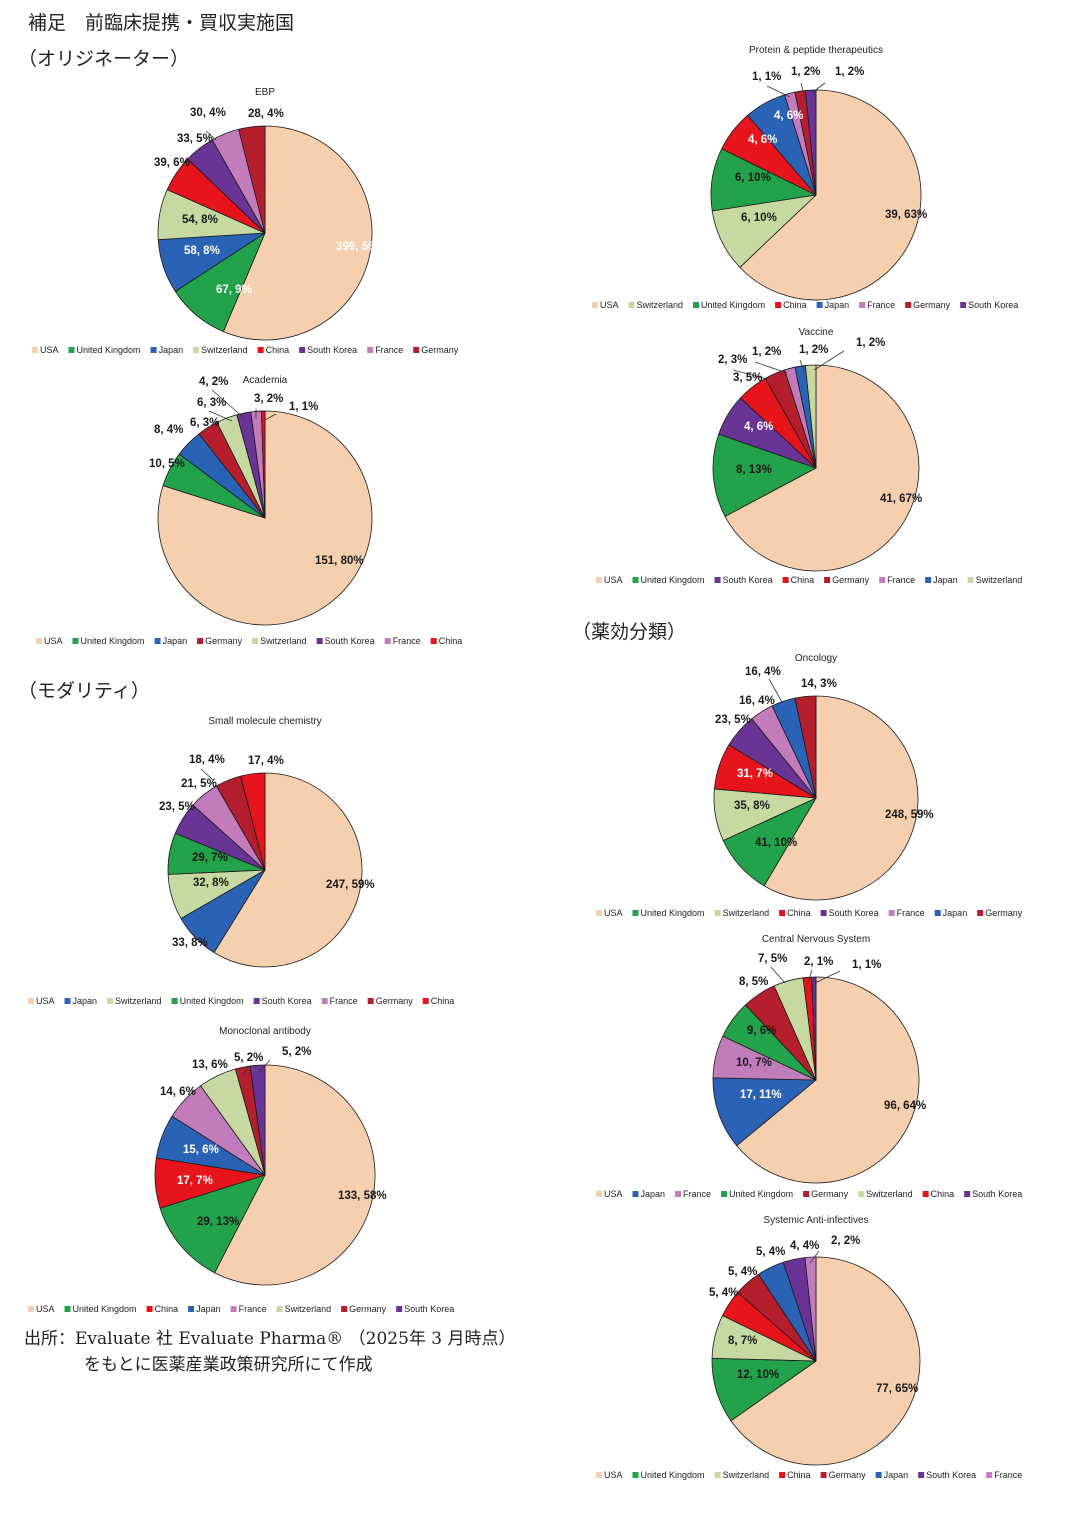 Image resolution: width=1074 pixels, height=1520 pixels. Describe the element at coordinates (802, 87) in the screenshot. I see `leader-line-germany` at that location.